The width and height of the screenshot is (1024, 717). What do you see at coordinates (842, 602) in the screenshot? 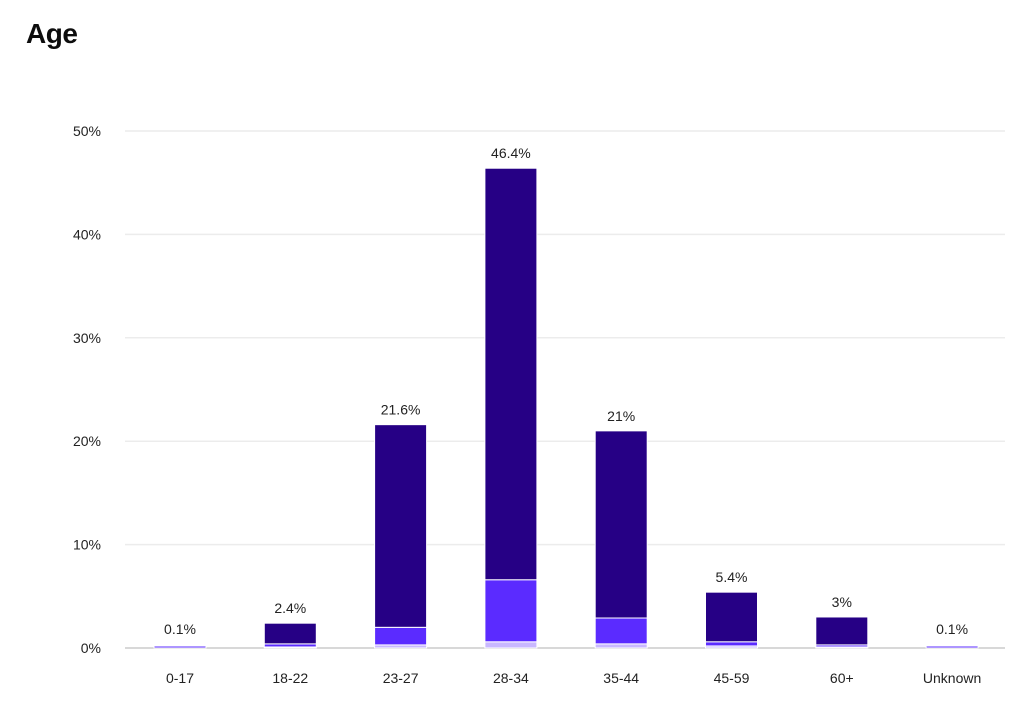
I see `data-label: 3%` at bounding box center [842, 602].